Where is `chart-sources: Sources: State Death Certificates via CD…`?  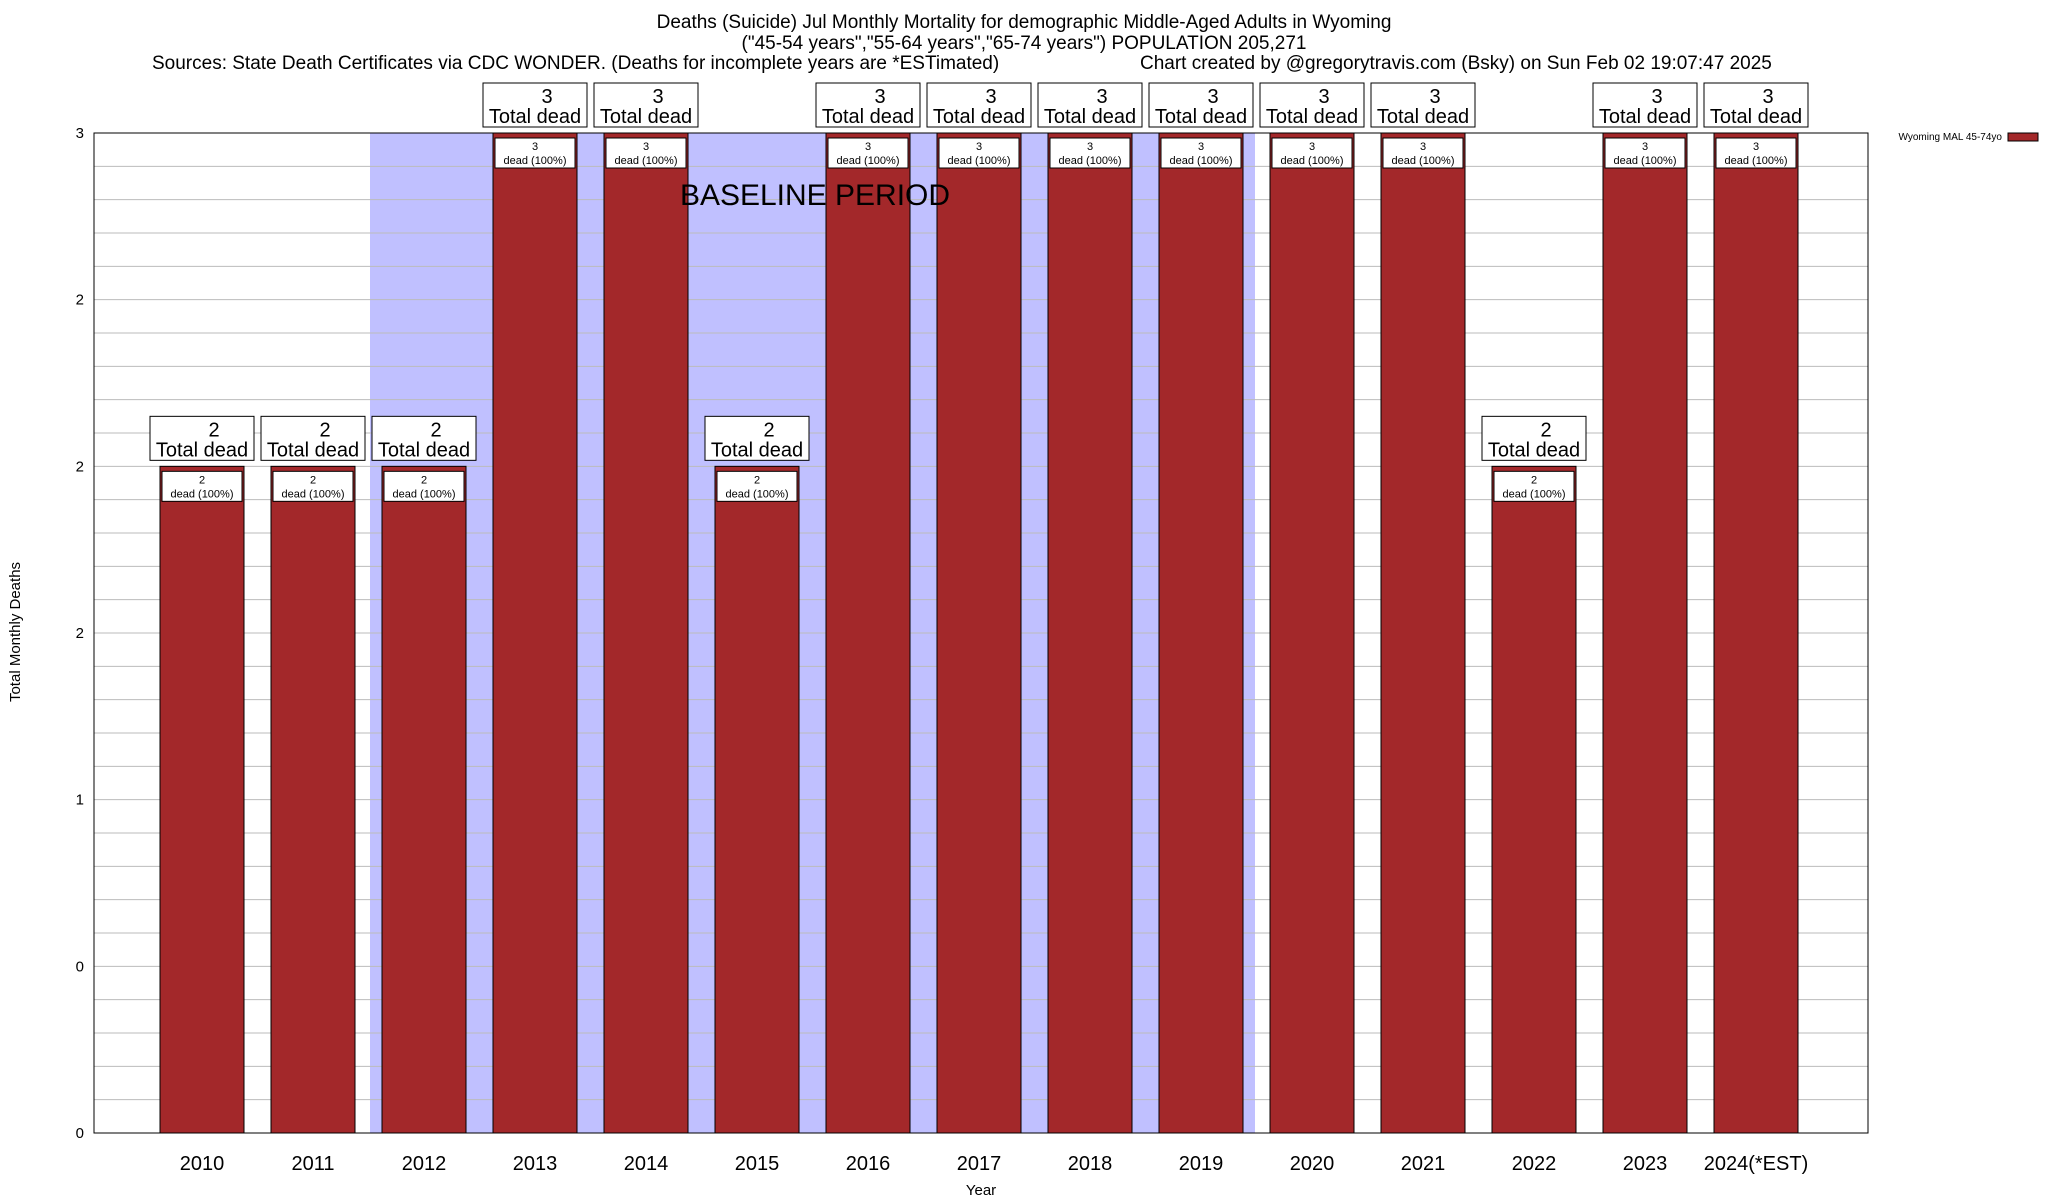
chart-sources: Sources: State Death Certificates via CD… is located at coordinates (576, 63).